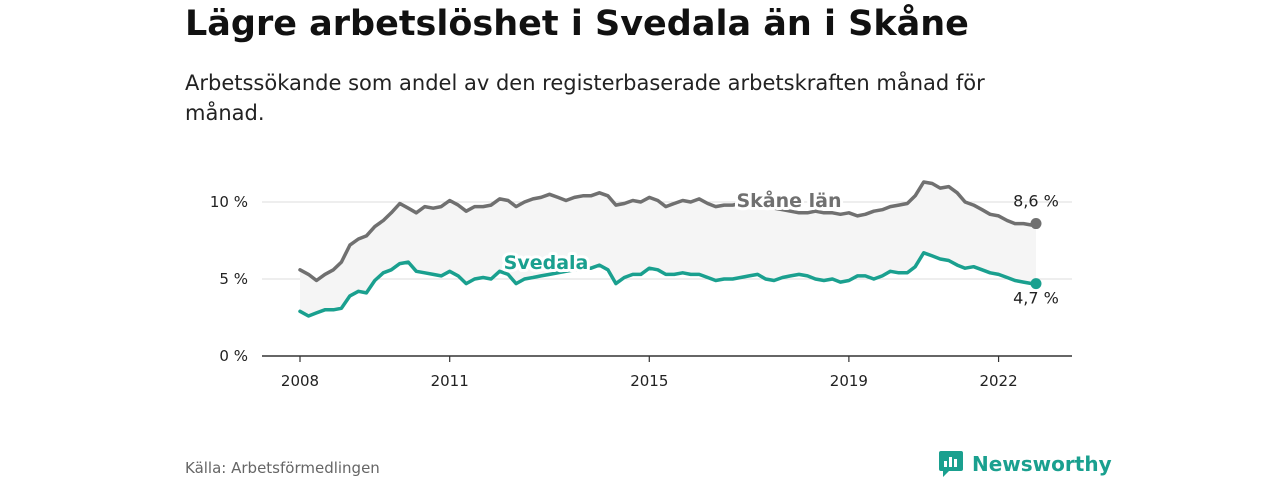 The width and height of the screenshot is (1280, 480). I want to click on chart-title: Lägre arbetslöshet i Svedala än i Skåne, so click(577, 24).